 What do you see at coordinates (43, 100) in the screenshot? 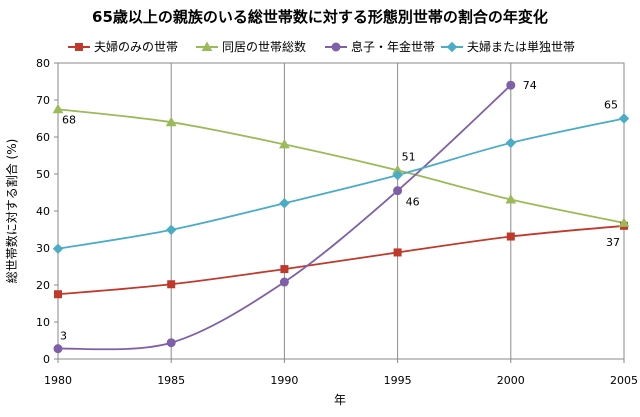
I see `y-tick-label: 70` at bounding box center [43, 100].